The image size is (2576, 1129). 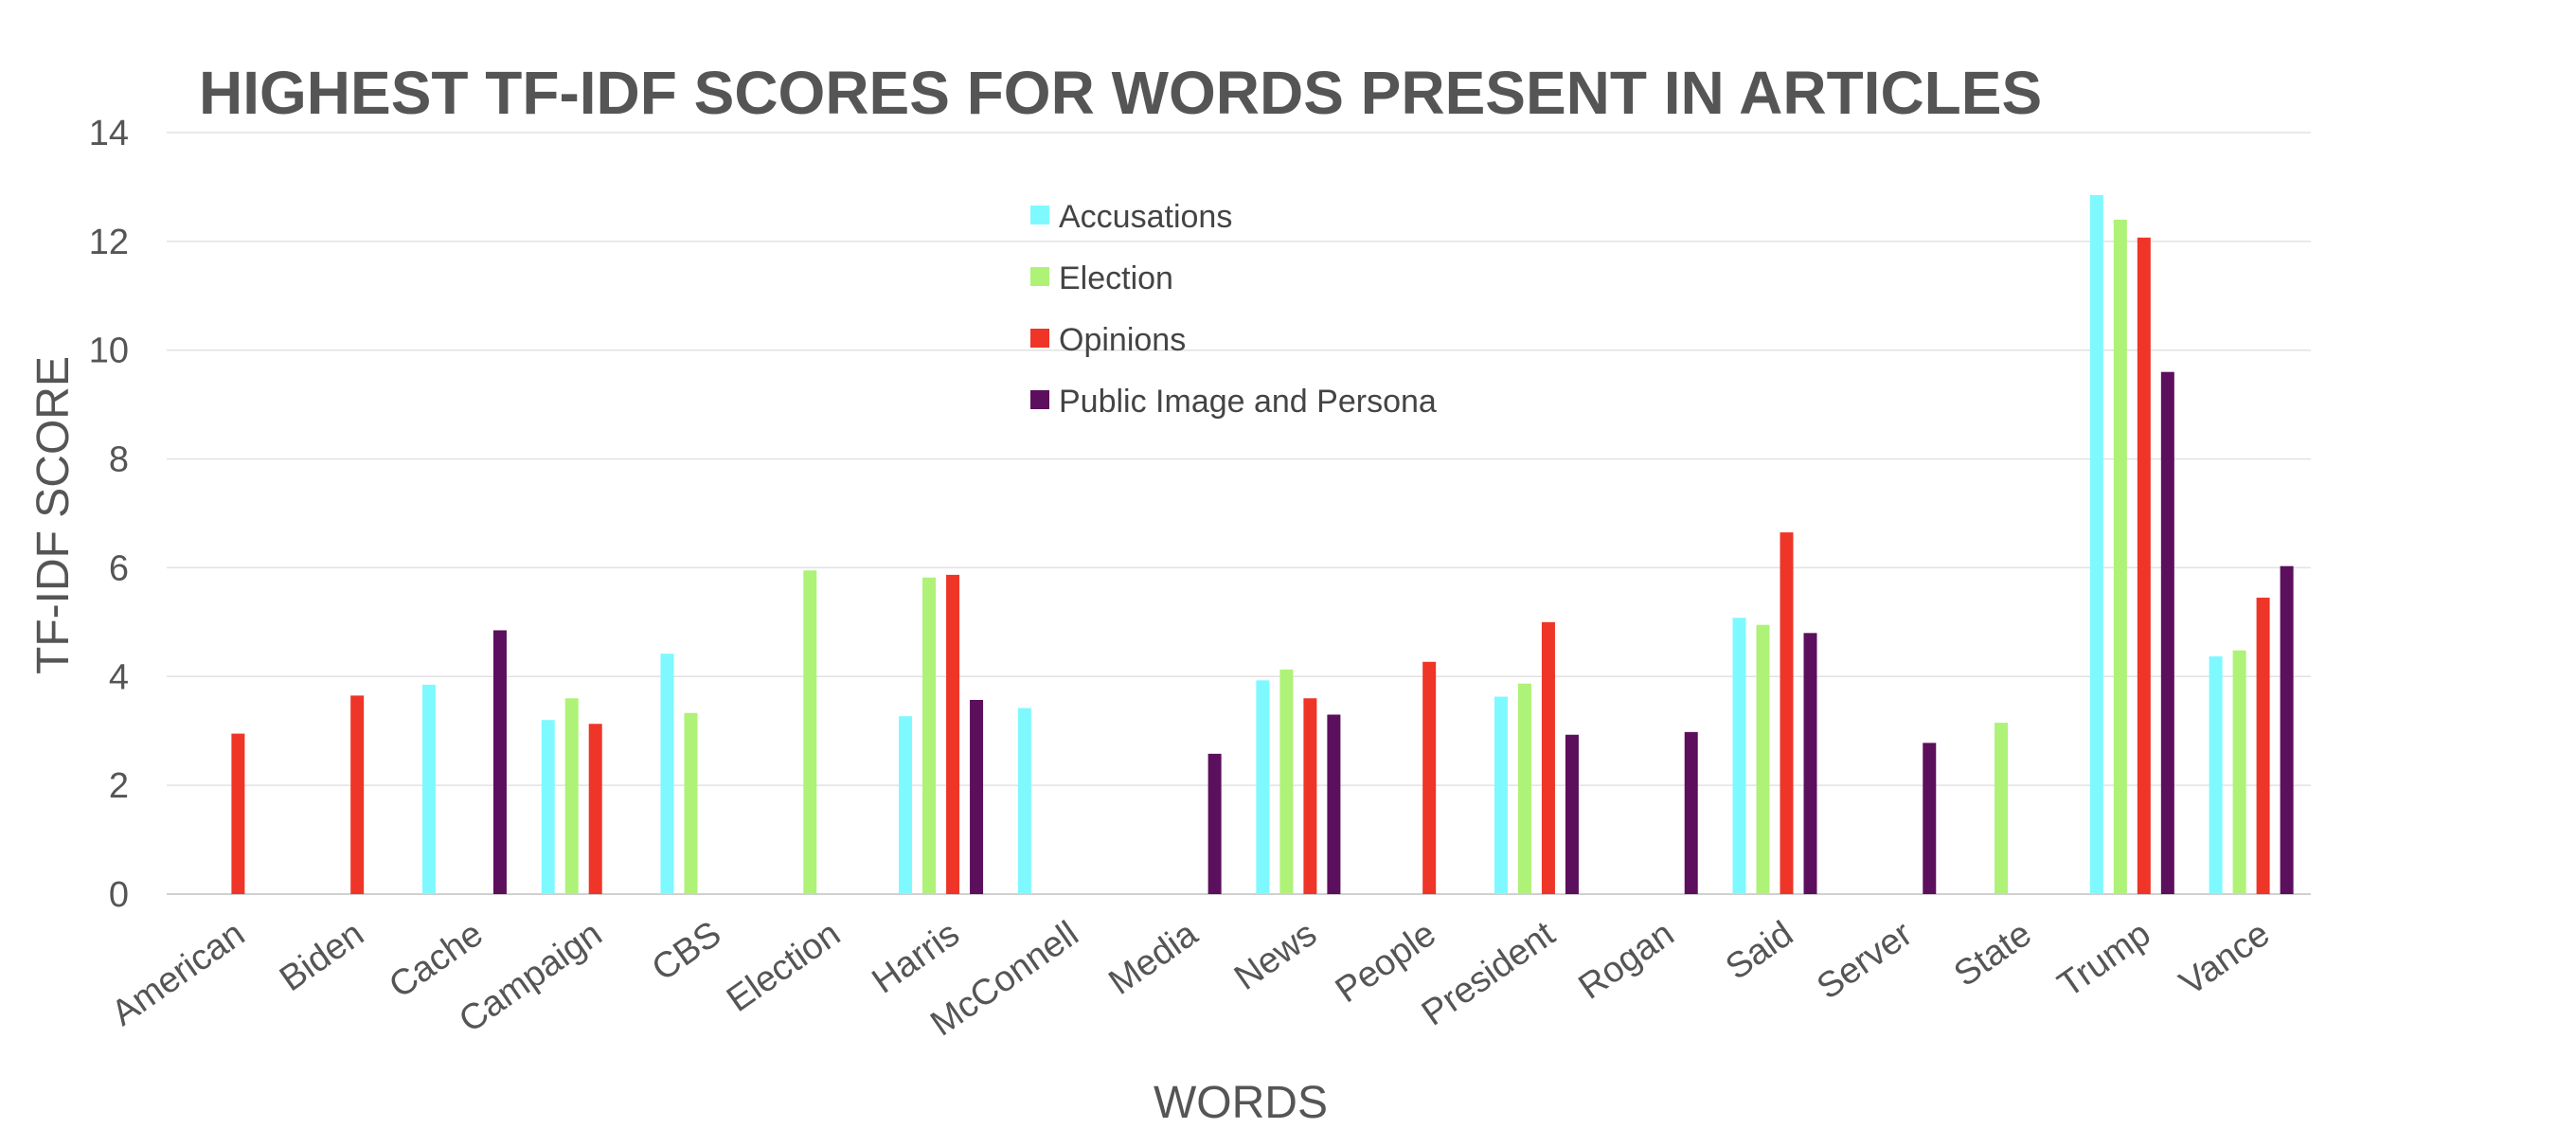 I want to click on bar-accusations-cbs, so click(x=667, y=774).